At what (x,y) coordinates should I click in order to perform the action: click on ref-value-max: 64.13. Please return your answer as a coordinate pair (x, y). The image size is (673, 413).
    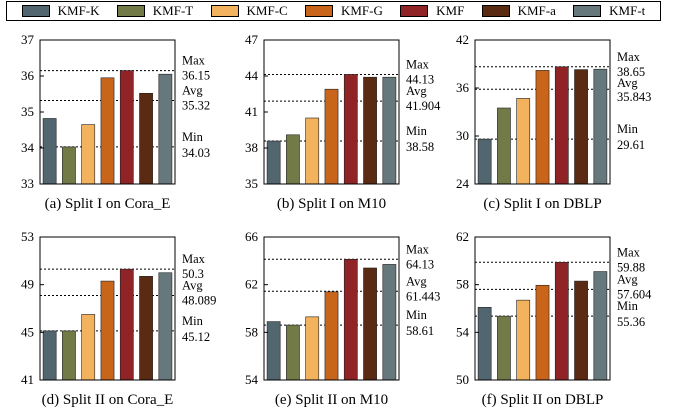
    Looking at the image, I should click on (420, 264).